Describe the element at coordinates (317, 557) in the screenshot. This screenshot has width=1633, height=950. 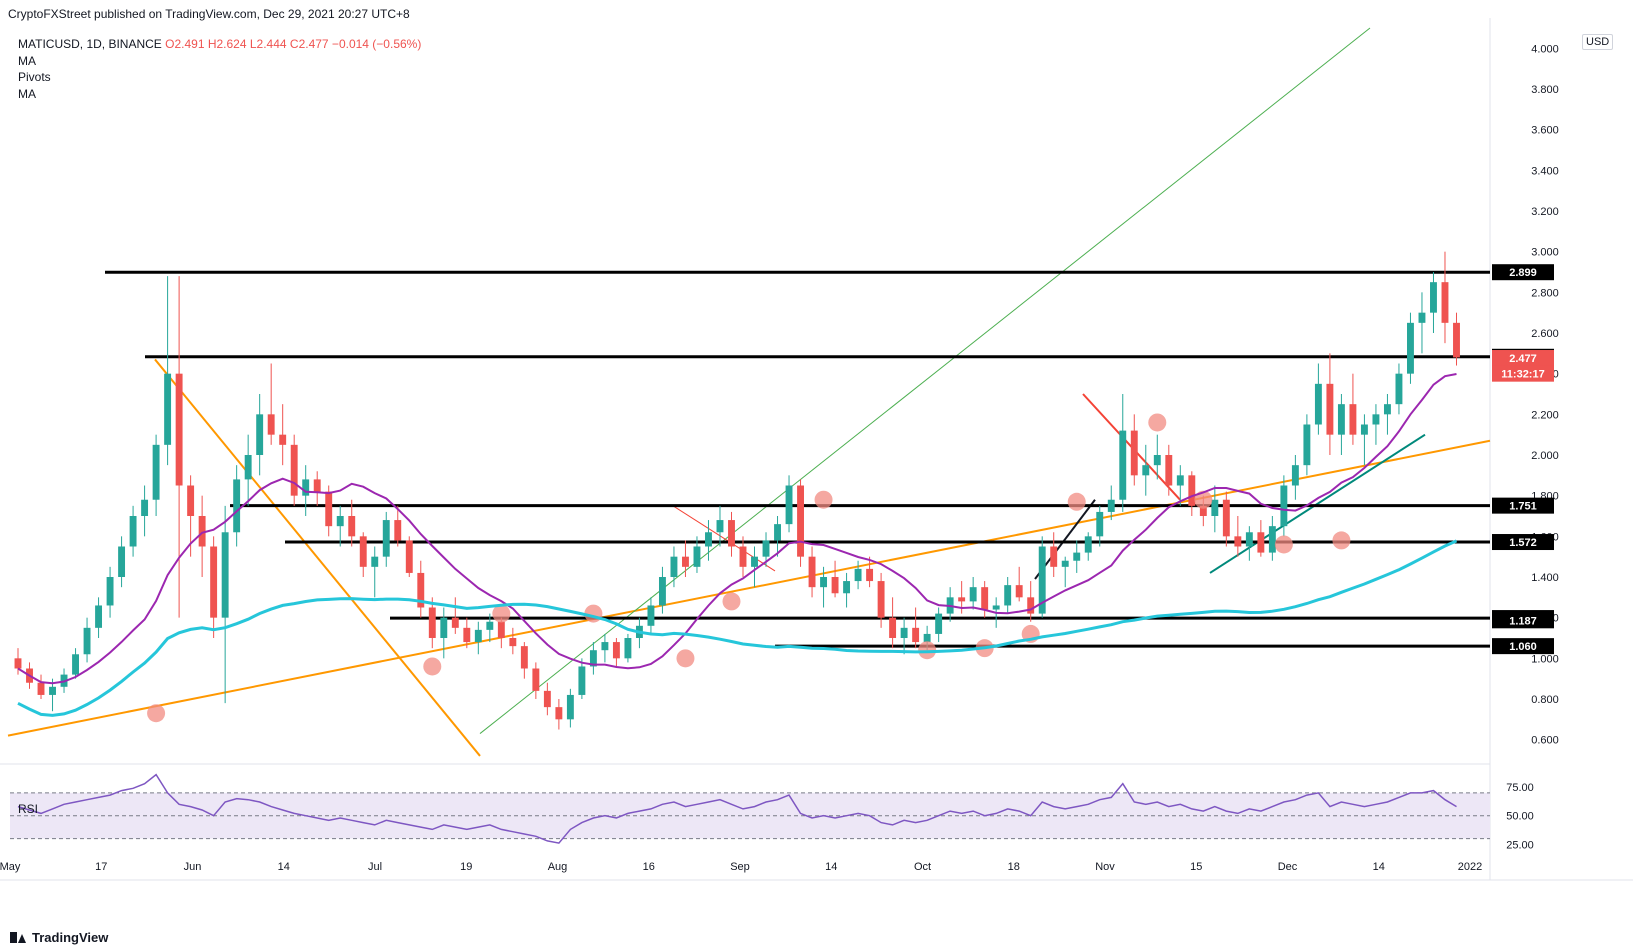
I see `falling-resistance-line` at that location.